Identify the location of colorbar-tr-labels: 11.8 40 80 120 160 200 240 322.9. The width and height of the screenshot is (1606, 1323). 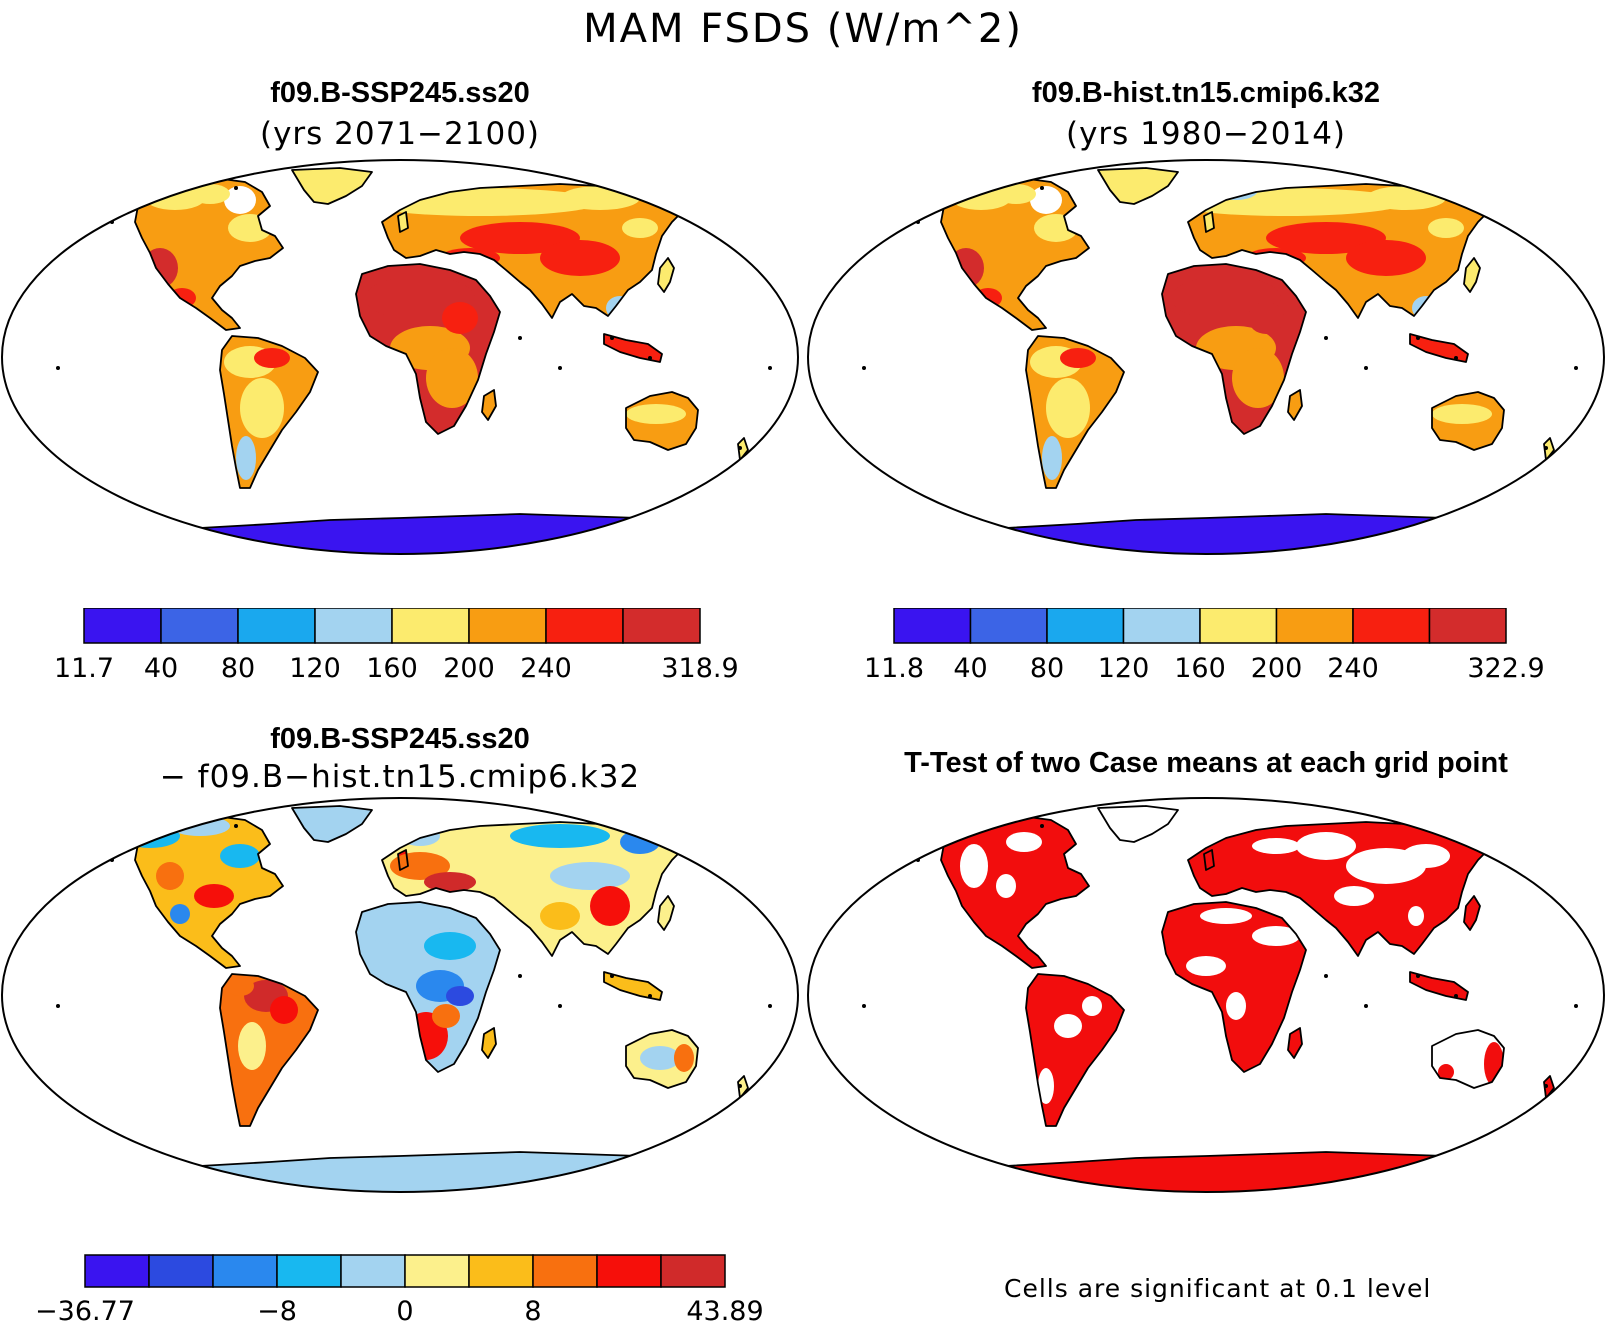
(1204, 668).